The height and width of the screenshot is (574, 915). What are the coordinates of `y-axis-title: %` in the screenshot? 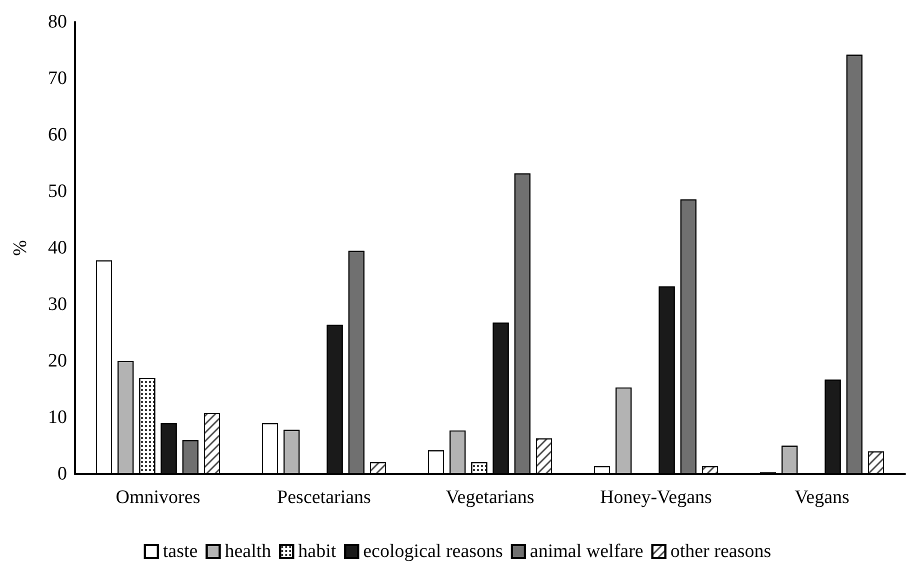 It's located at (20, 248).